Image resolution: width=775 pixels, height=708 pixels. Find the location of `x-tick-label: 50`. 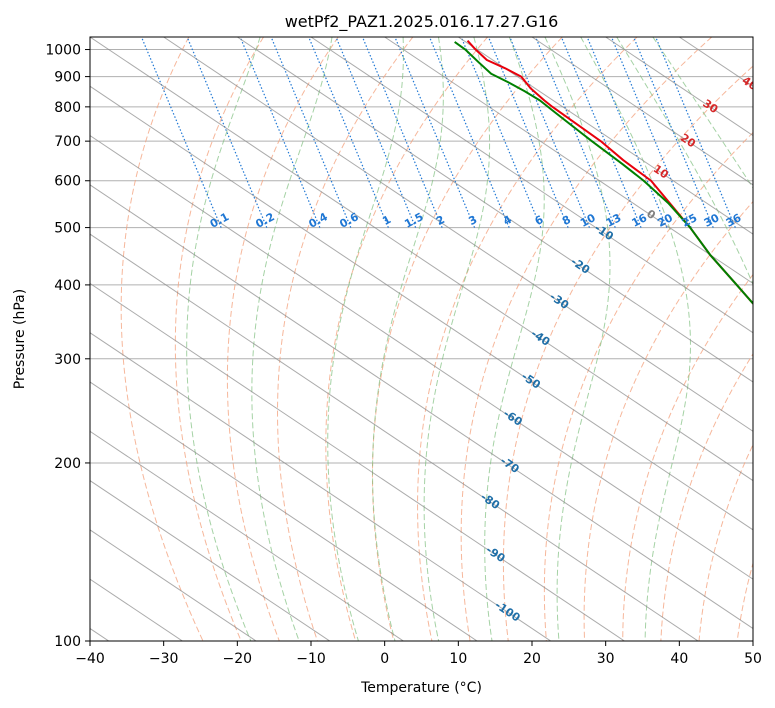

x-tick-label: 50 is located at coordinates (753, 659).